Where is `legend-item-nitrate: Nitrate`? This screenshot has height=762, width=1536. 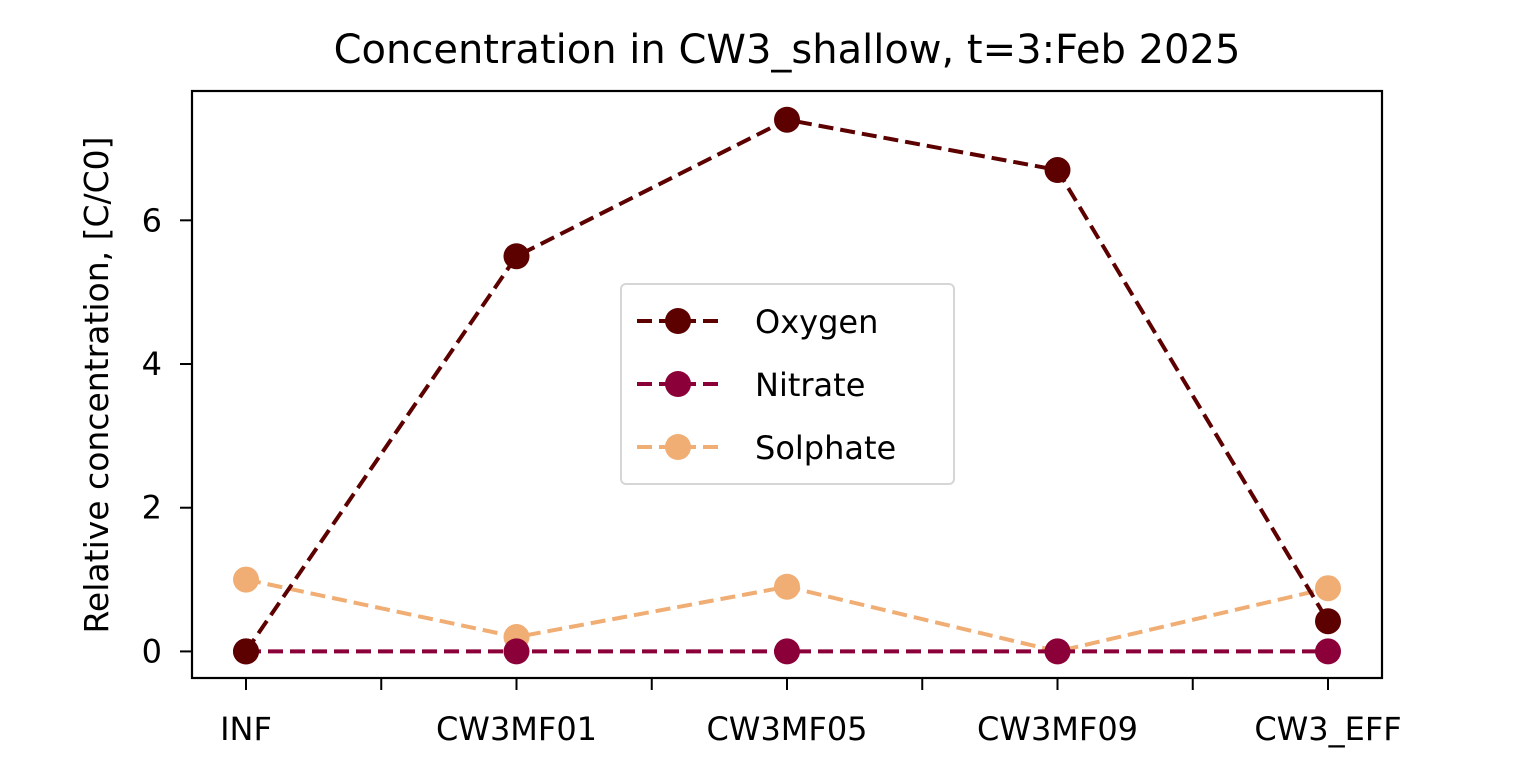
legend-item-nitrate: Nitrate is located at coordinates (751, 385).